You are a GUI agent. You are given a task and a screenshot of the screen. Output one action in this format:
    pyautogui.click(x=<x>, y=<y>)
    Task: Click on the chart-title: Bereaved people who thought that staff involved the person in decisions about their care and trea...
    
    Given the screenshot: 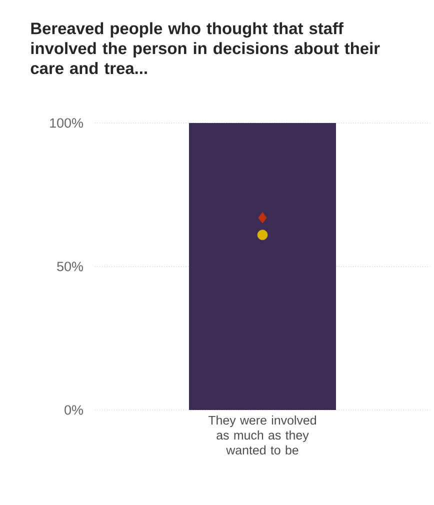 What is the action you would take?
    pyautogui.click(x=205, y=48)
    